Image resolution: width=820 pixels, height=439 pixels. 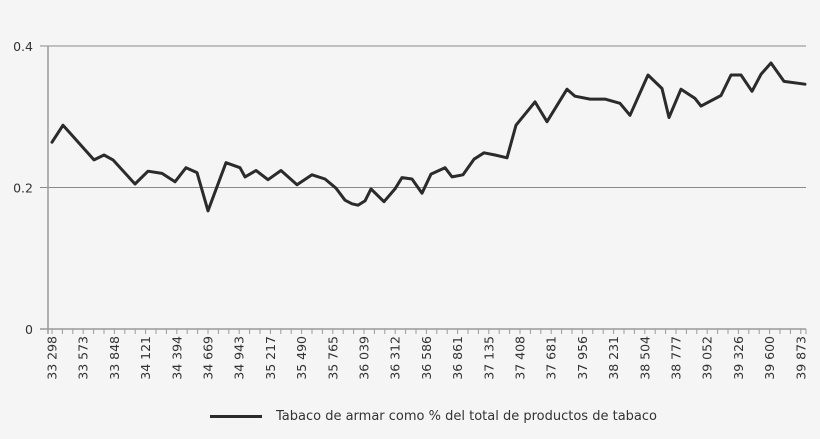 What do you see at coordinates (800, 358) in the screenshot?
I see `x-tick-label: 39 873` at bounding box center [800, 358].